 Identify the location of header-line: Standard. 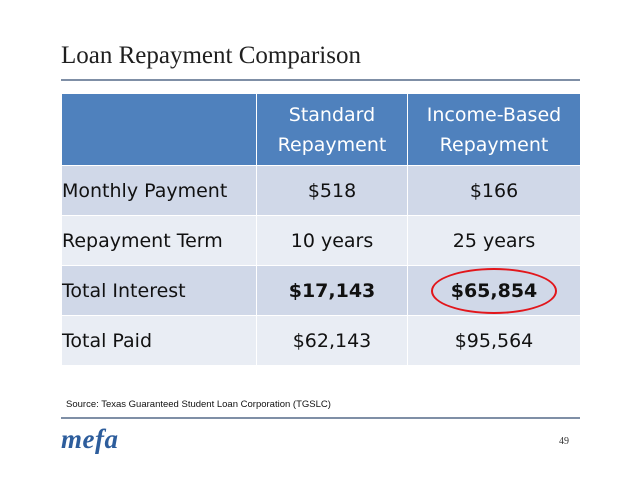
(332, 114).